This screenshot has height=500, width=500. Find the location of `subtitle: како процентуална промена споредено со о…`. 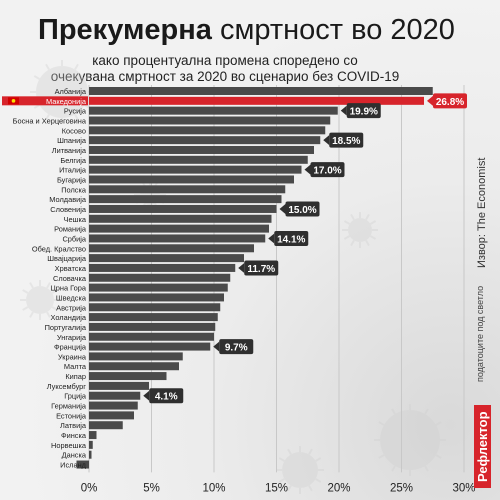

subtitle: како процентуална промена споредено со о… is located at coordinates (225, 69).